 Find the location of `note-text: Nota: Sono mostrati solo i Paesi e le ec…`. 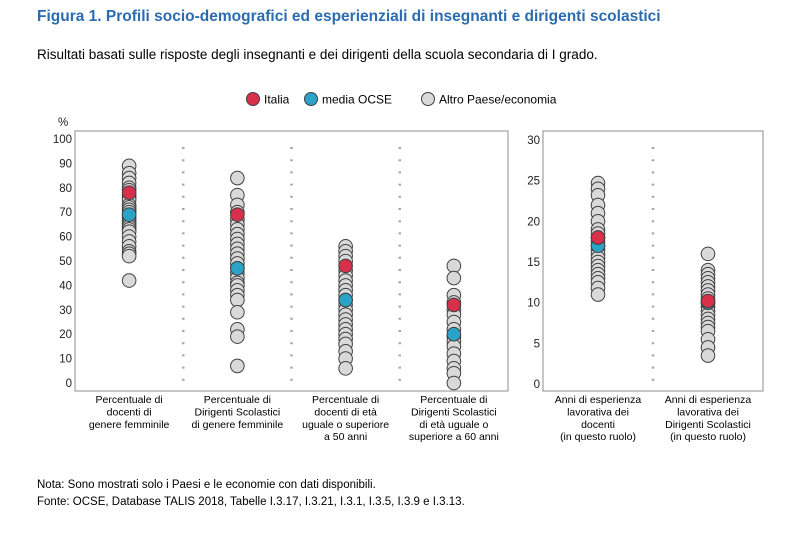

note-text: Nota: Sono mostrati solo i Paesi e le ec… is located at coordinates (206, 485).